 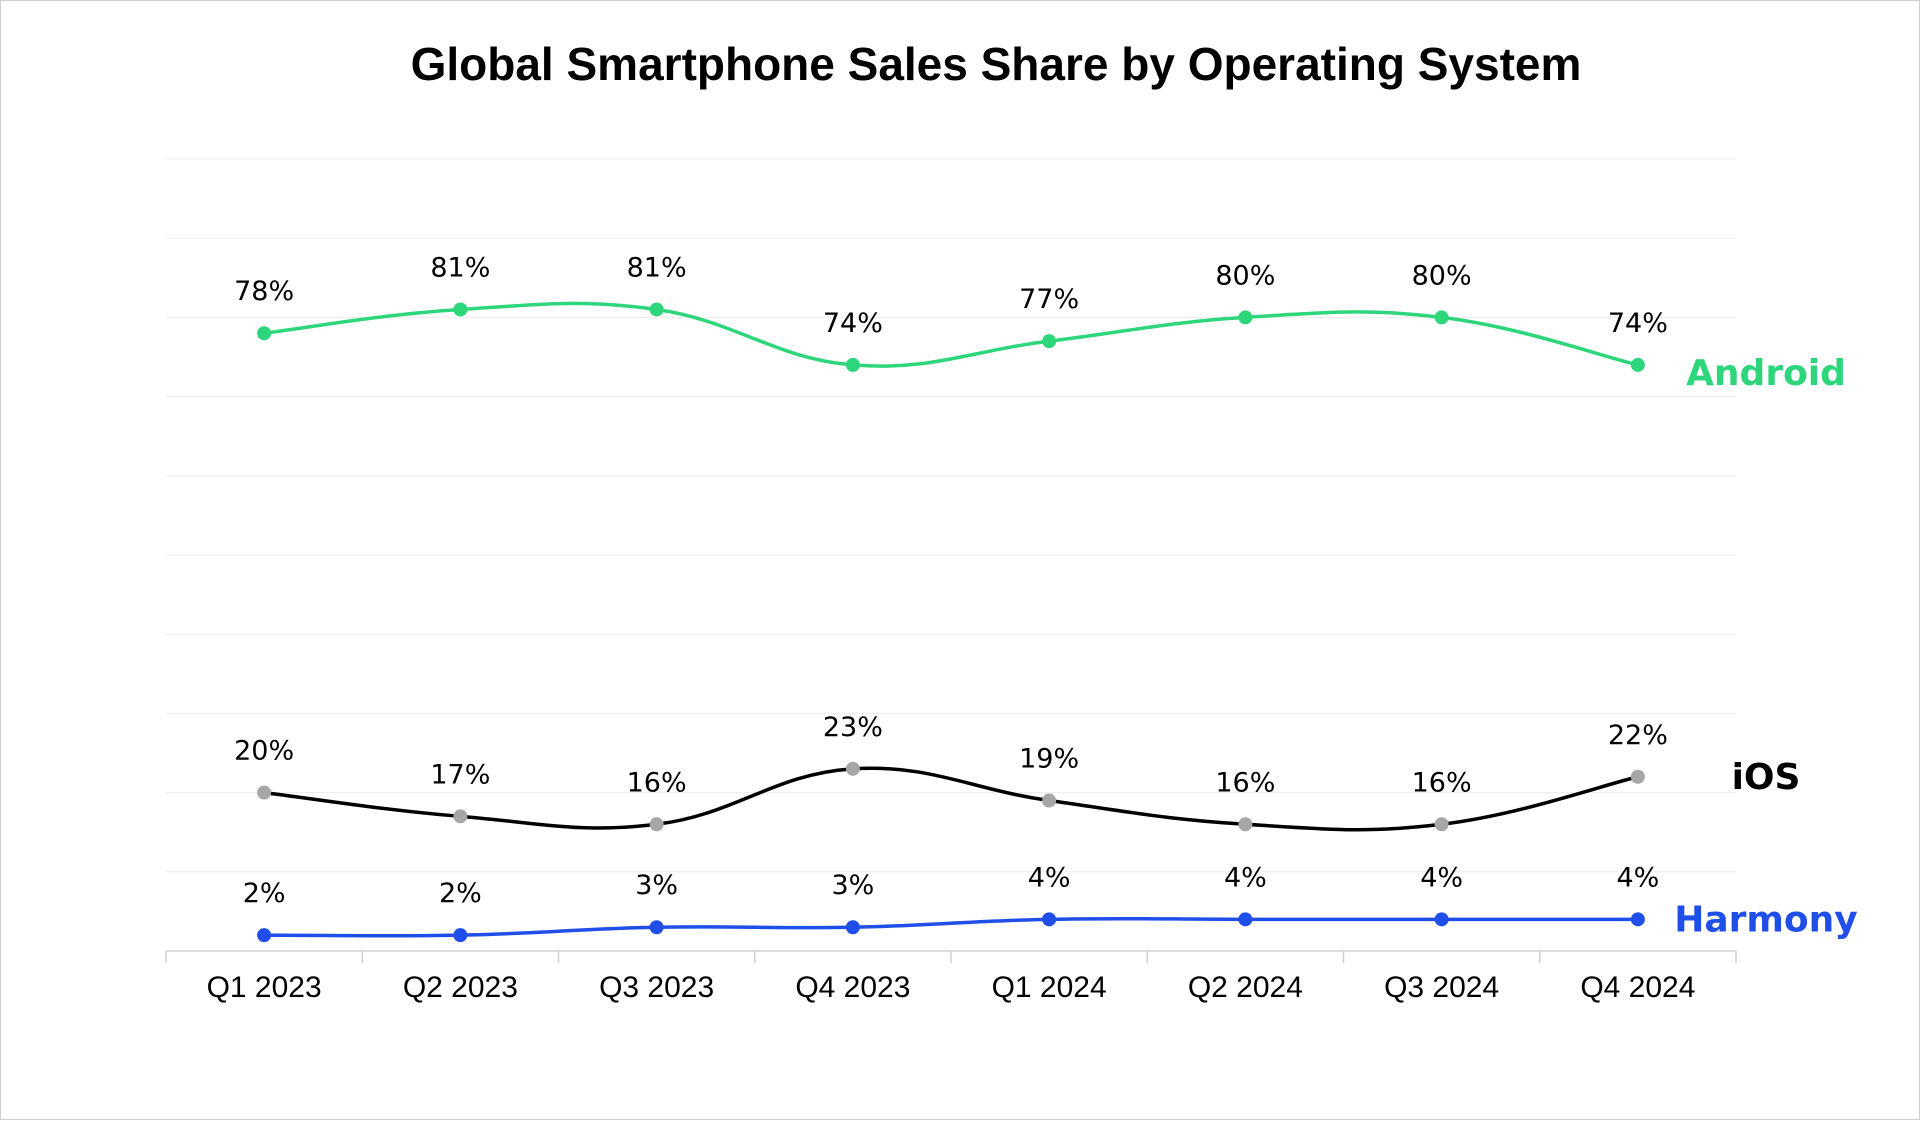 I want to click on ios-data-label: 22%, so click(x=1638, y=735).